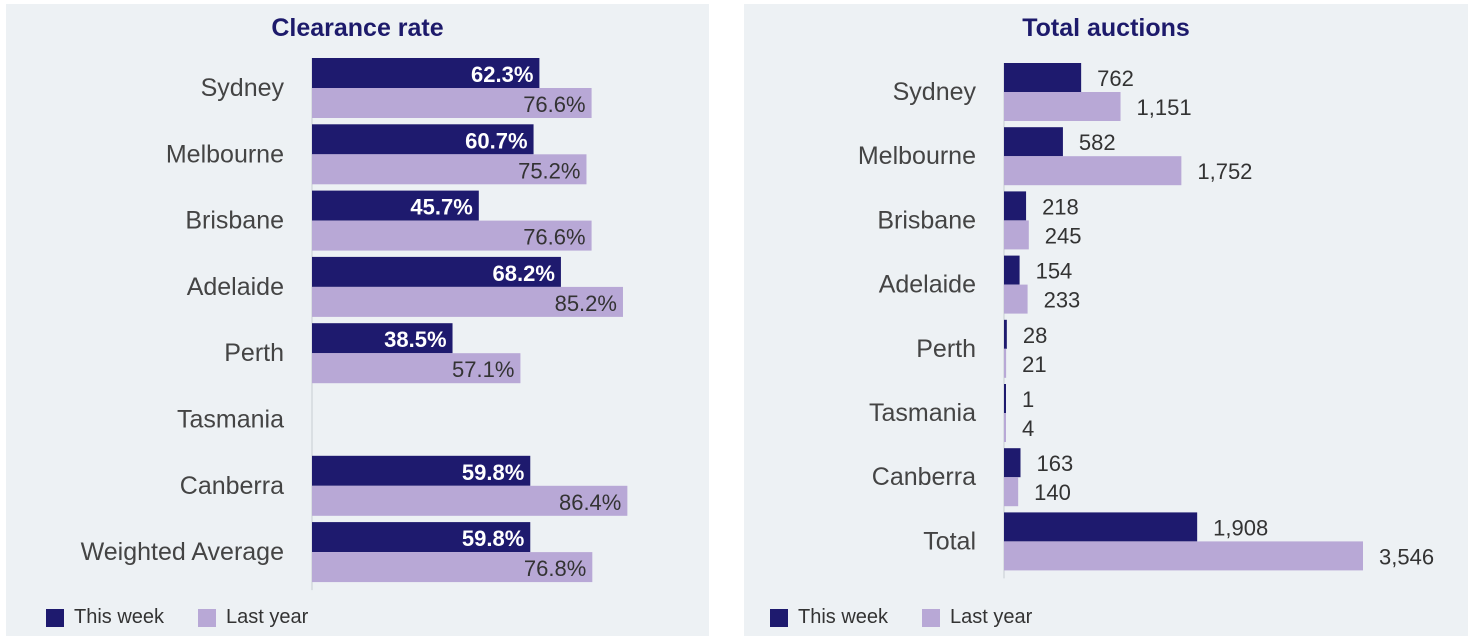 The height and width of the screenshot is (640, 1473). I want to click on clearance-rate-legend: This week Last year, so click(194, 617).